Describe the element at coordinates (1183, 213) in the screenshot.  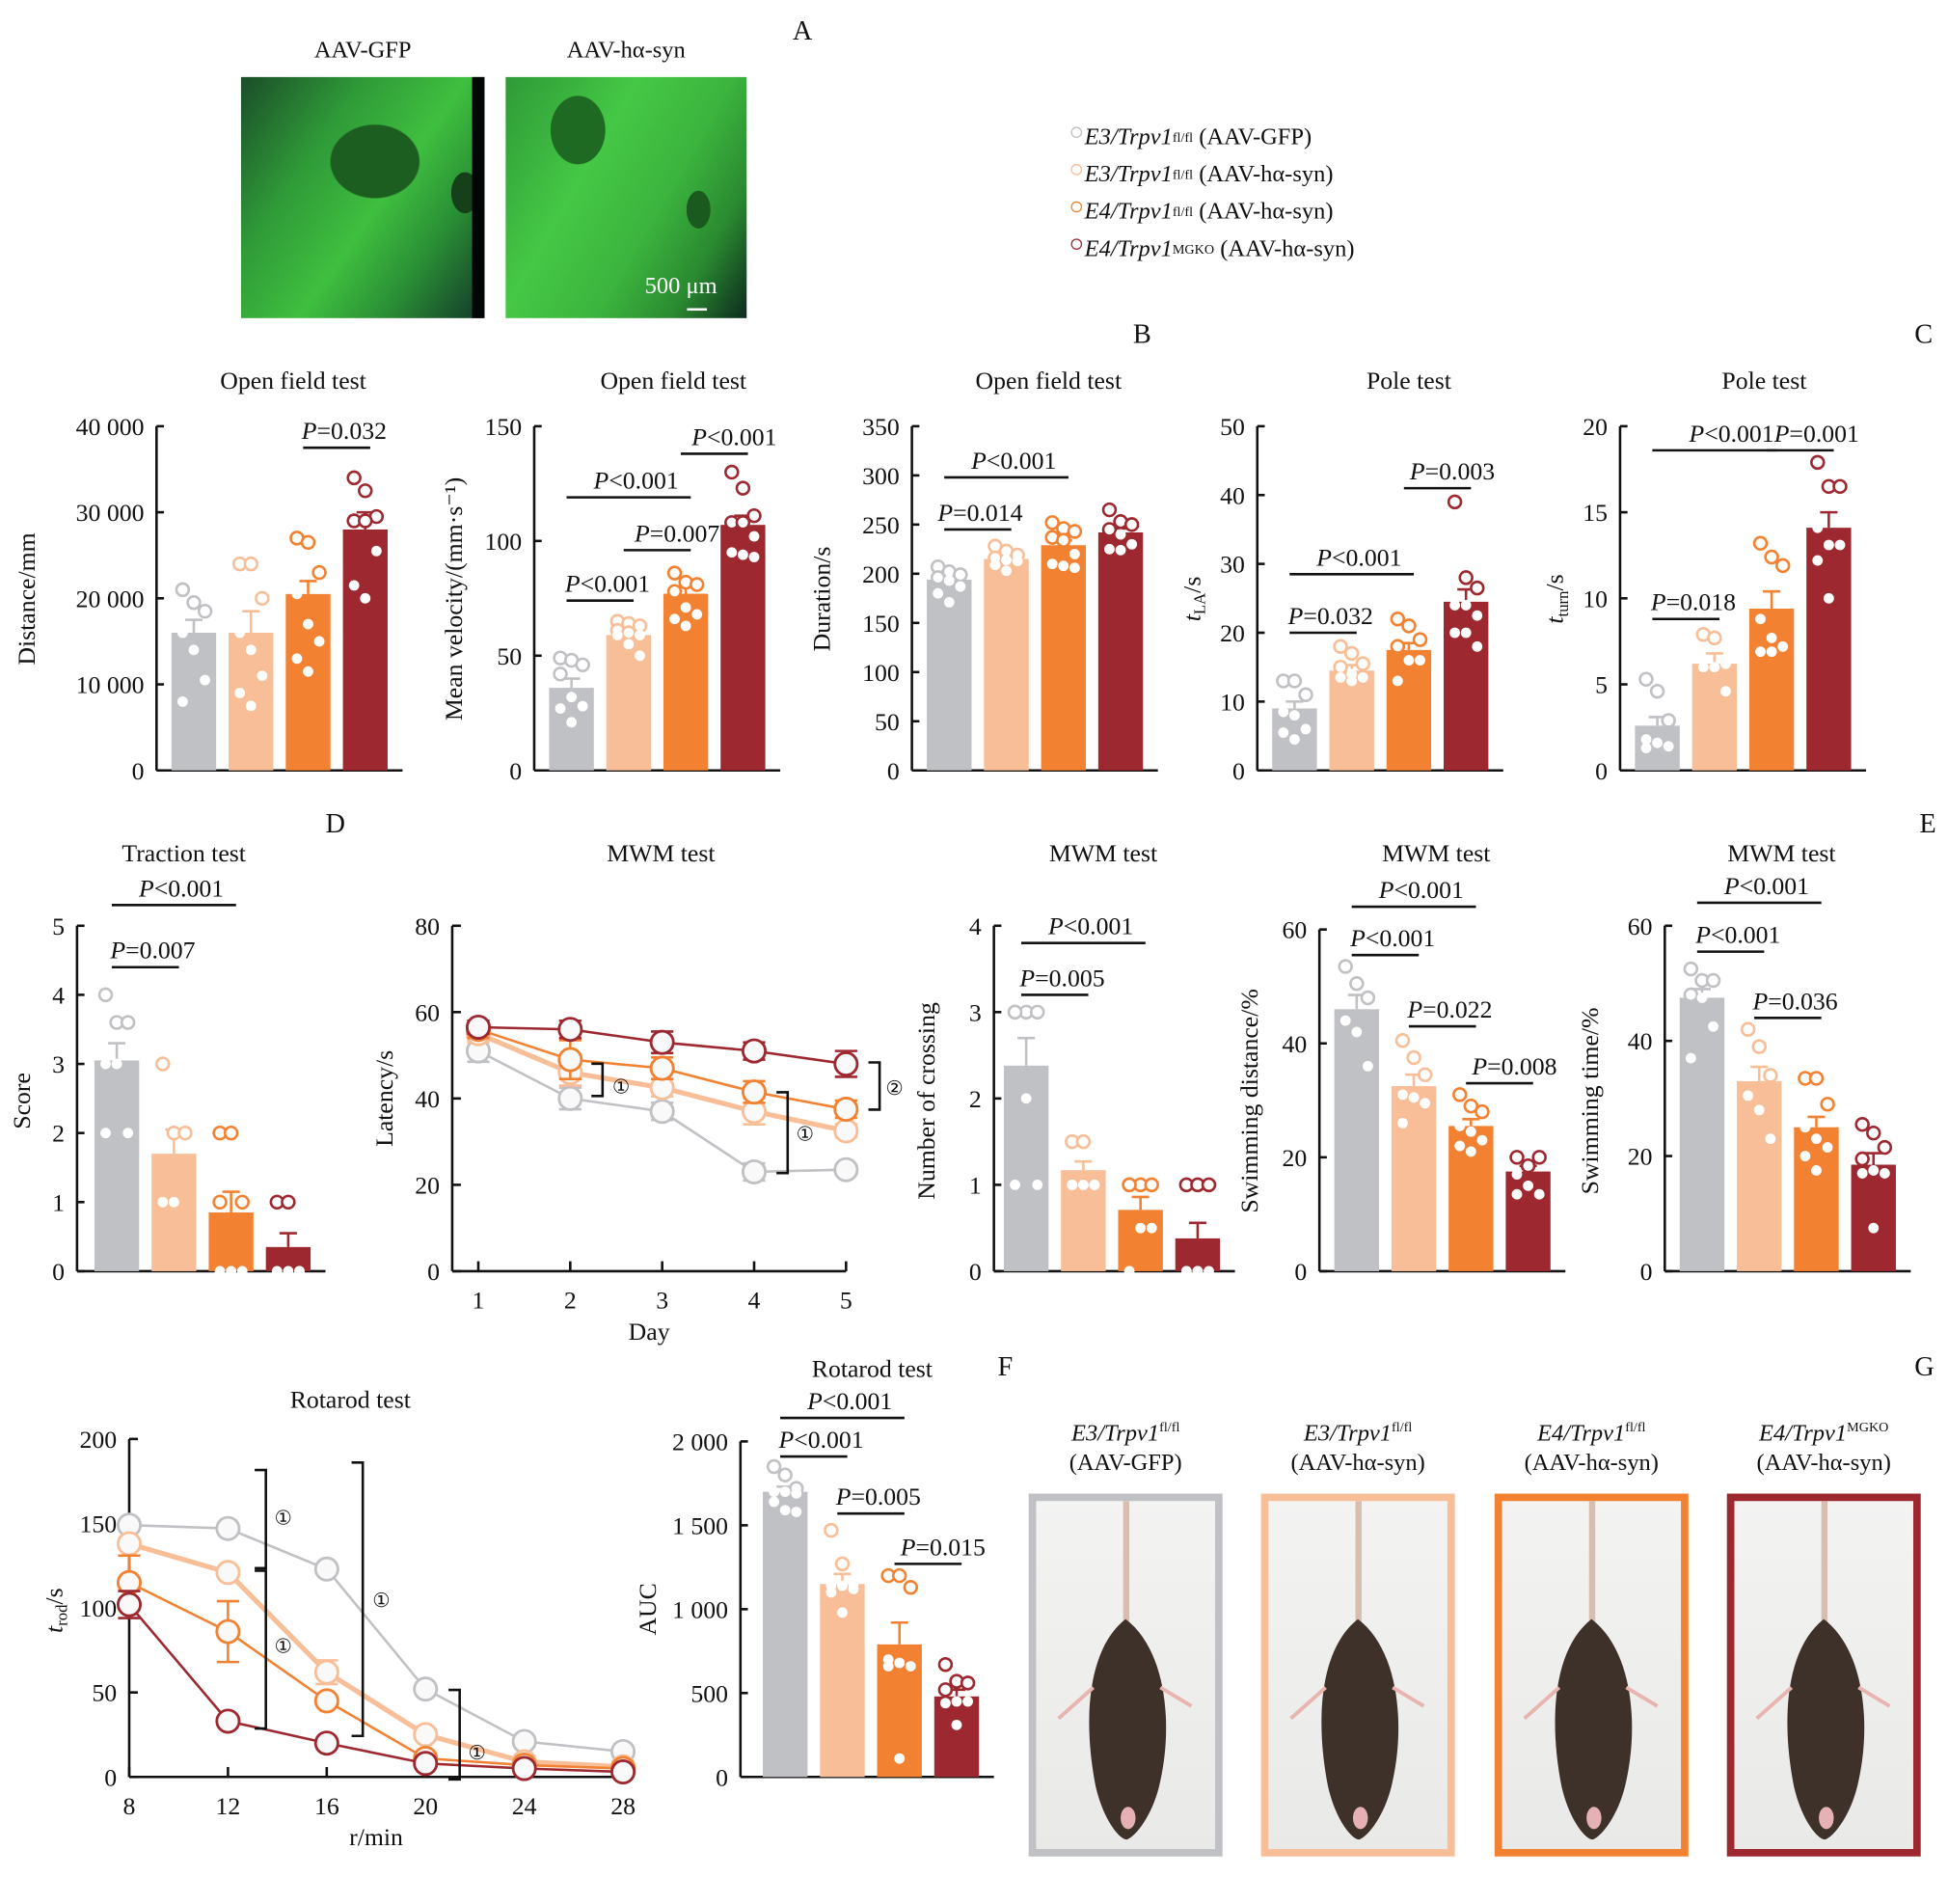
I see `legend-genotype-sup: fl/fl` at that location.